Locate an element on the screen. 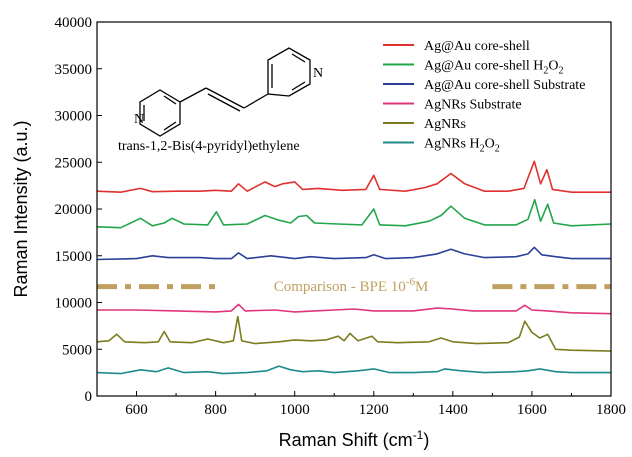  legend-label-text: AgNRs is located at coordinates (445, 124).